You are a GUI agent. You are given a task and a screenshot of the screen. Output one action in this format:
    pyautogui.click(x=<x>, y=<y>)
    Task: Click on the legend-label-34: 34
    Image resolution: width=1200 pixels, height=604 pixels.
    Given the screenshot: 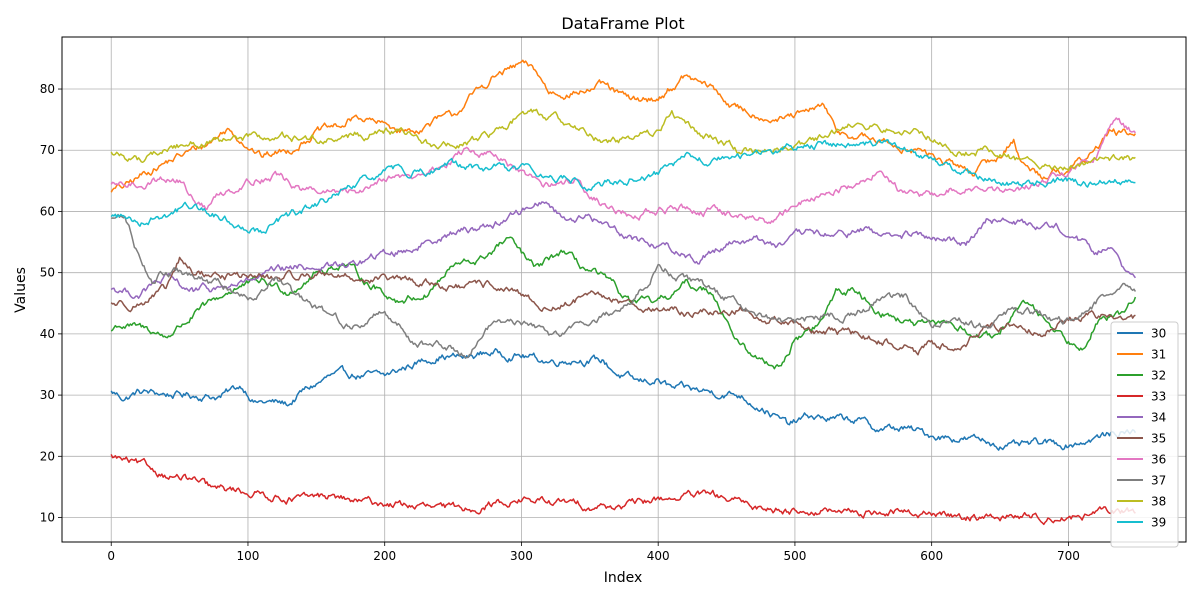 What is the action you would take?
    pyautogui.click(x=1158, y=418)
    